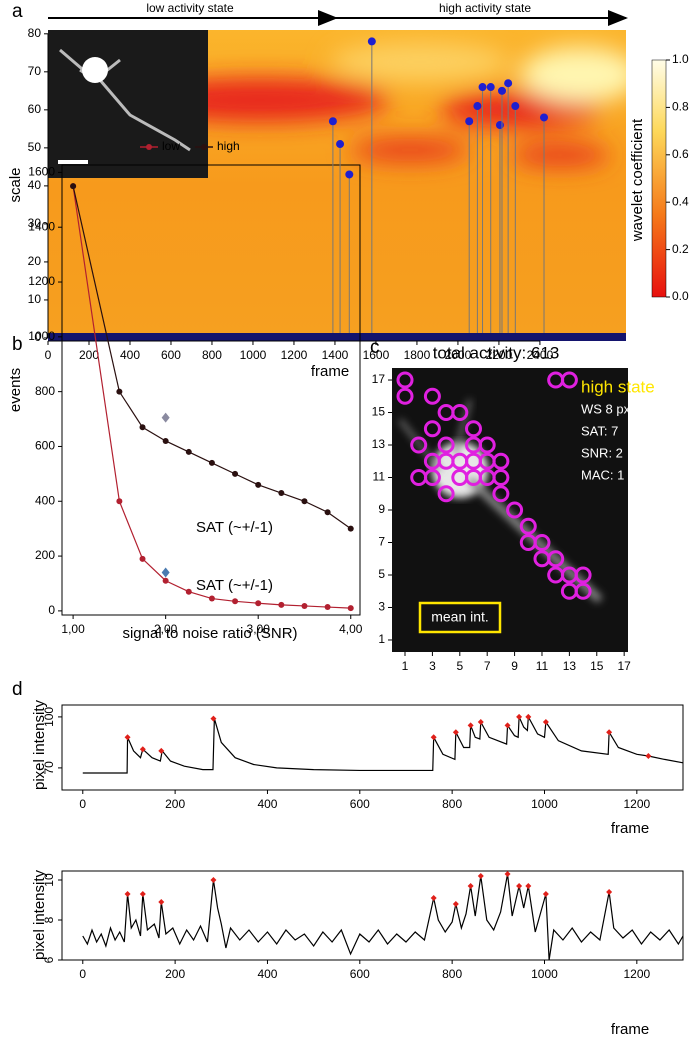  I want to click on state-label: low activity state, so click(190, 8).